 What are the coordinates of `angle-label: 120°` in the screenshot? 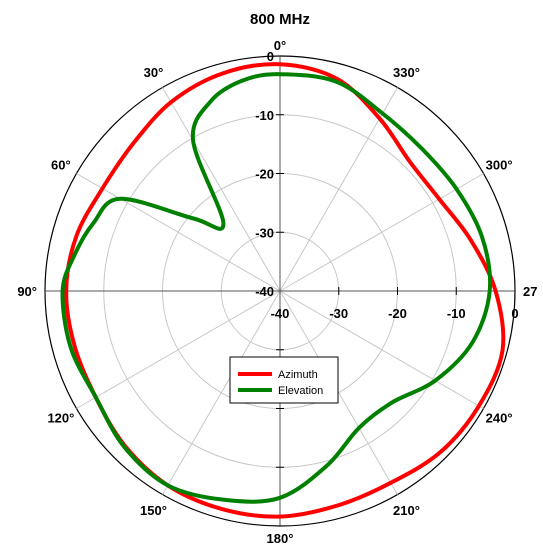 It's located at (60, 418).